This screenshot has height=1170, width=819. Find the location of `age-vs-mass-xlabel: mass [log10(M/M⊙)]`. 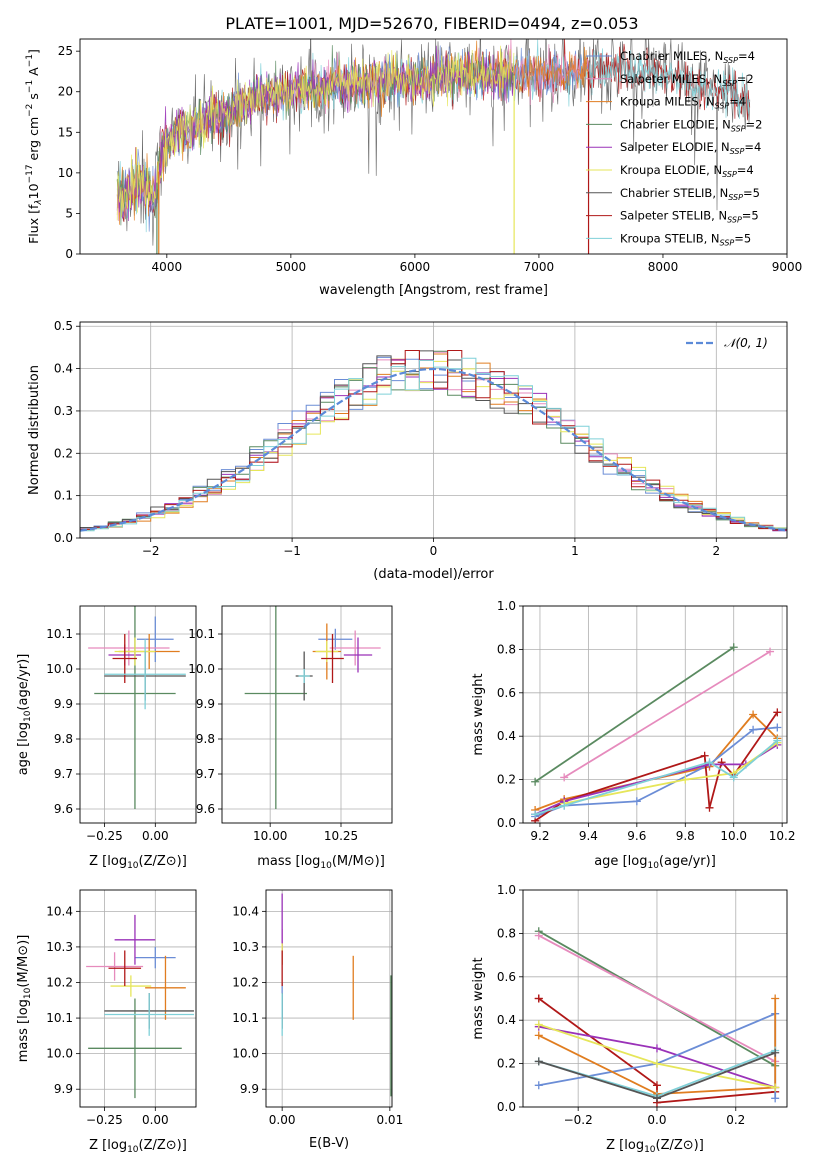

age-vs-mass-xlabel: mass [log10(M/M⊙)] is located at coordinates (321, 862).